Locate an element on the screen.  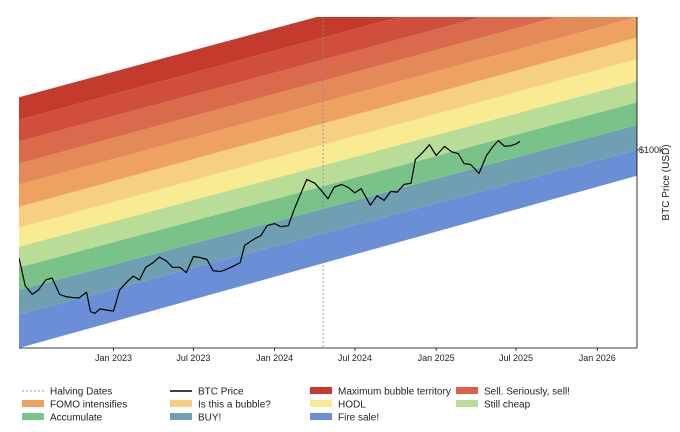
legend-item: Halving Dates is located at coordinates (67, 392).